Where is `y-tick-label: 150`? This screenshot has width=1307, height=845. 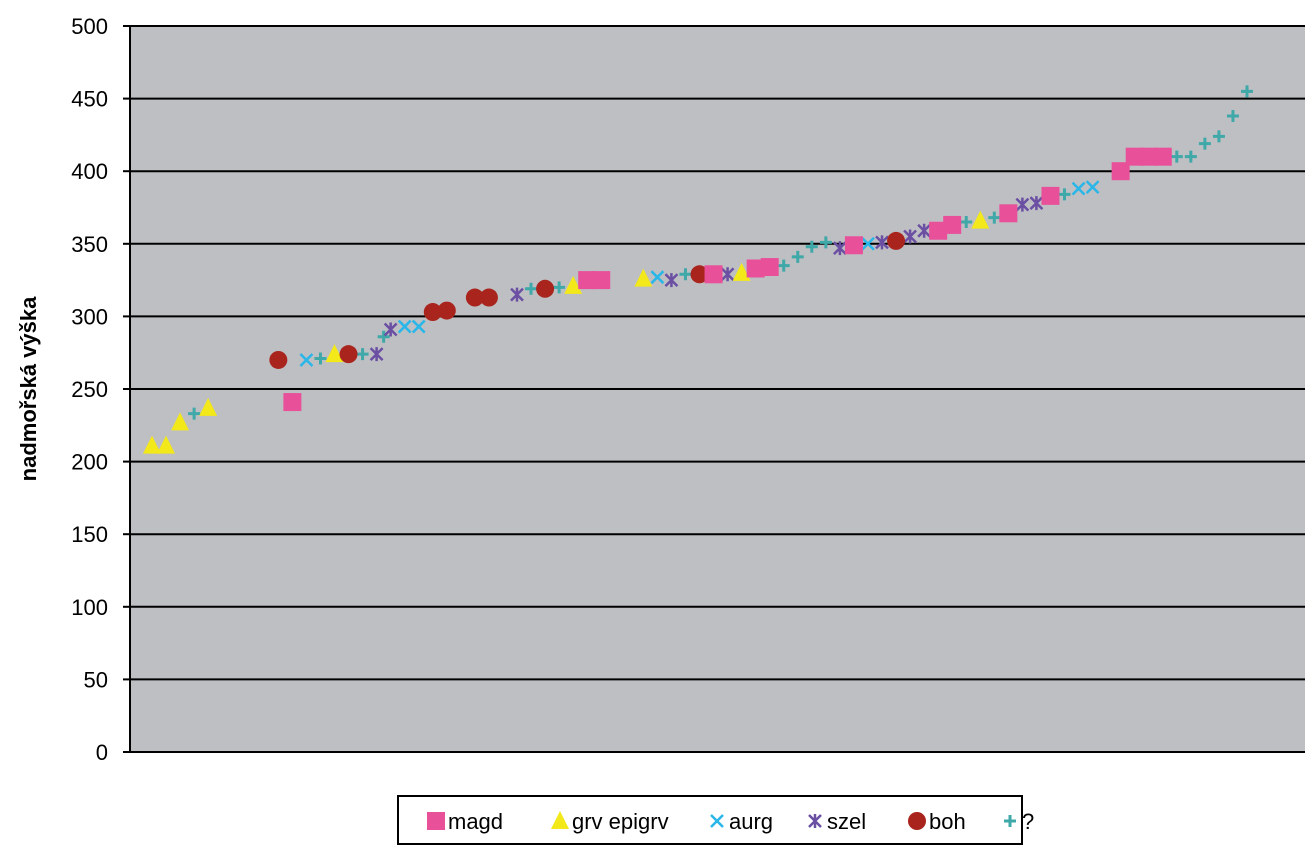
y-tick-label: 150 is located at coordinates (89, 534).